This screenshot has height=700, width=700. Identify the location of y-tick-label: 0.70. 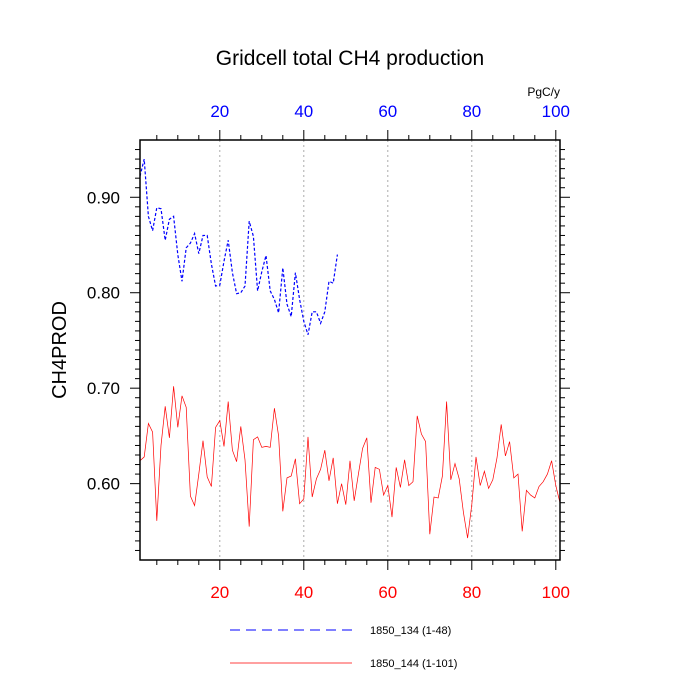
(103, 388).